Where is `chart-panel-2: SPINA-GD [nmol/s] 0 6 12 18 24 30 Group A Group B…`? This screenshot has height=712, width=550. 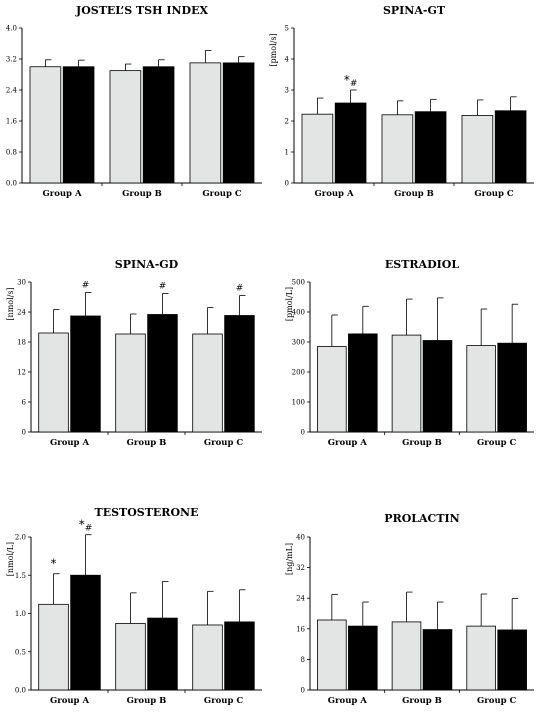
chart-panel-2: SPINA-GD [nmol/s] 0 6 12 18 24 30 Group A Group B… is located at coordinates (134, 353).